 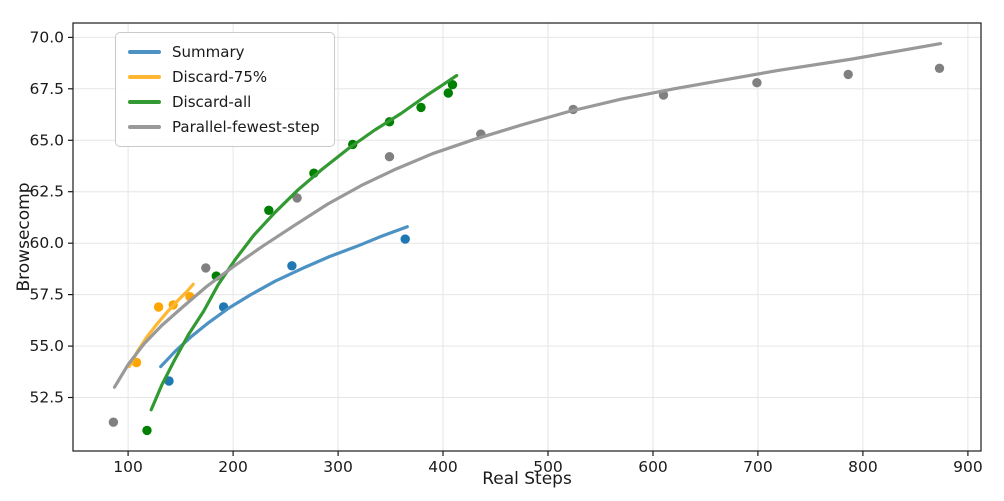 What do you see at coordinates (863, 467) in the screenshot?
I see `x-tick-label: 800` at bounding box center [863, 467].